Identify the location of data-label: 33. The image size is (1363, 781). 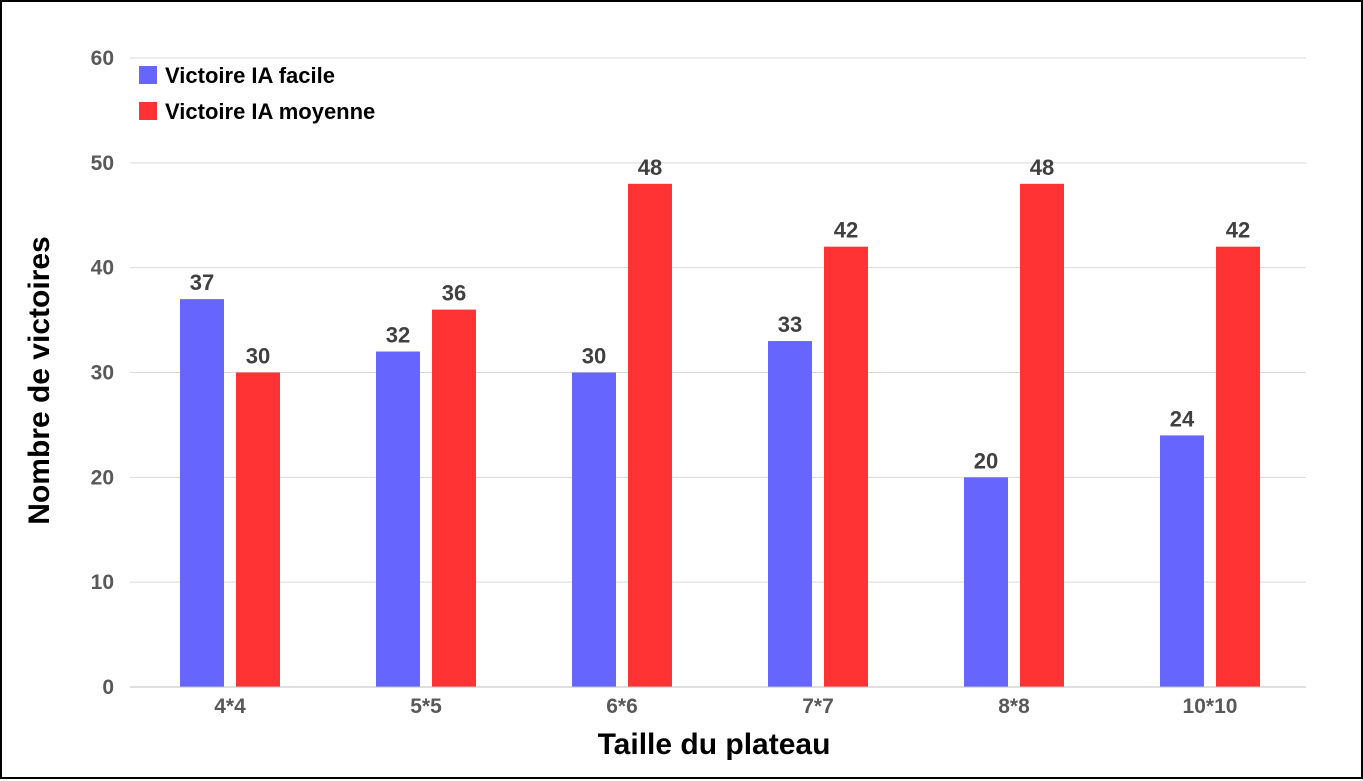
(790, 324).